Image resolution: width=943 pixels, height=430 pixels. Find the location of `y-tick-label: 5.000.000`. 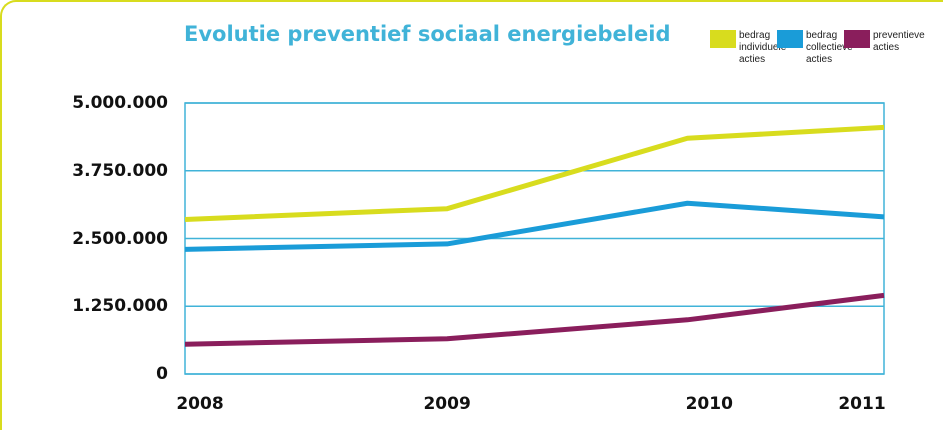

y-tick-label: 5.000.000 is located at coordinates (120, 103).